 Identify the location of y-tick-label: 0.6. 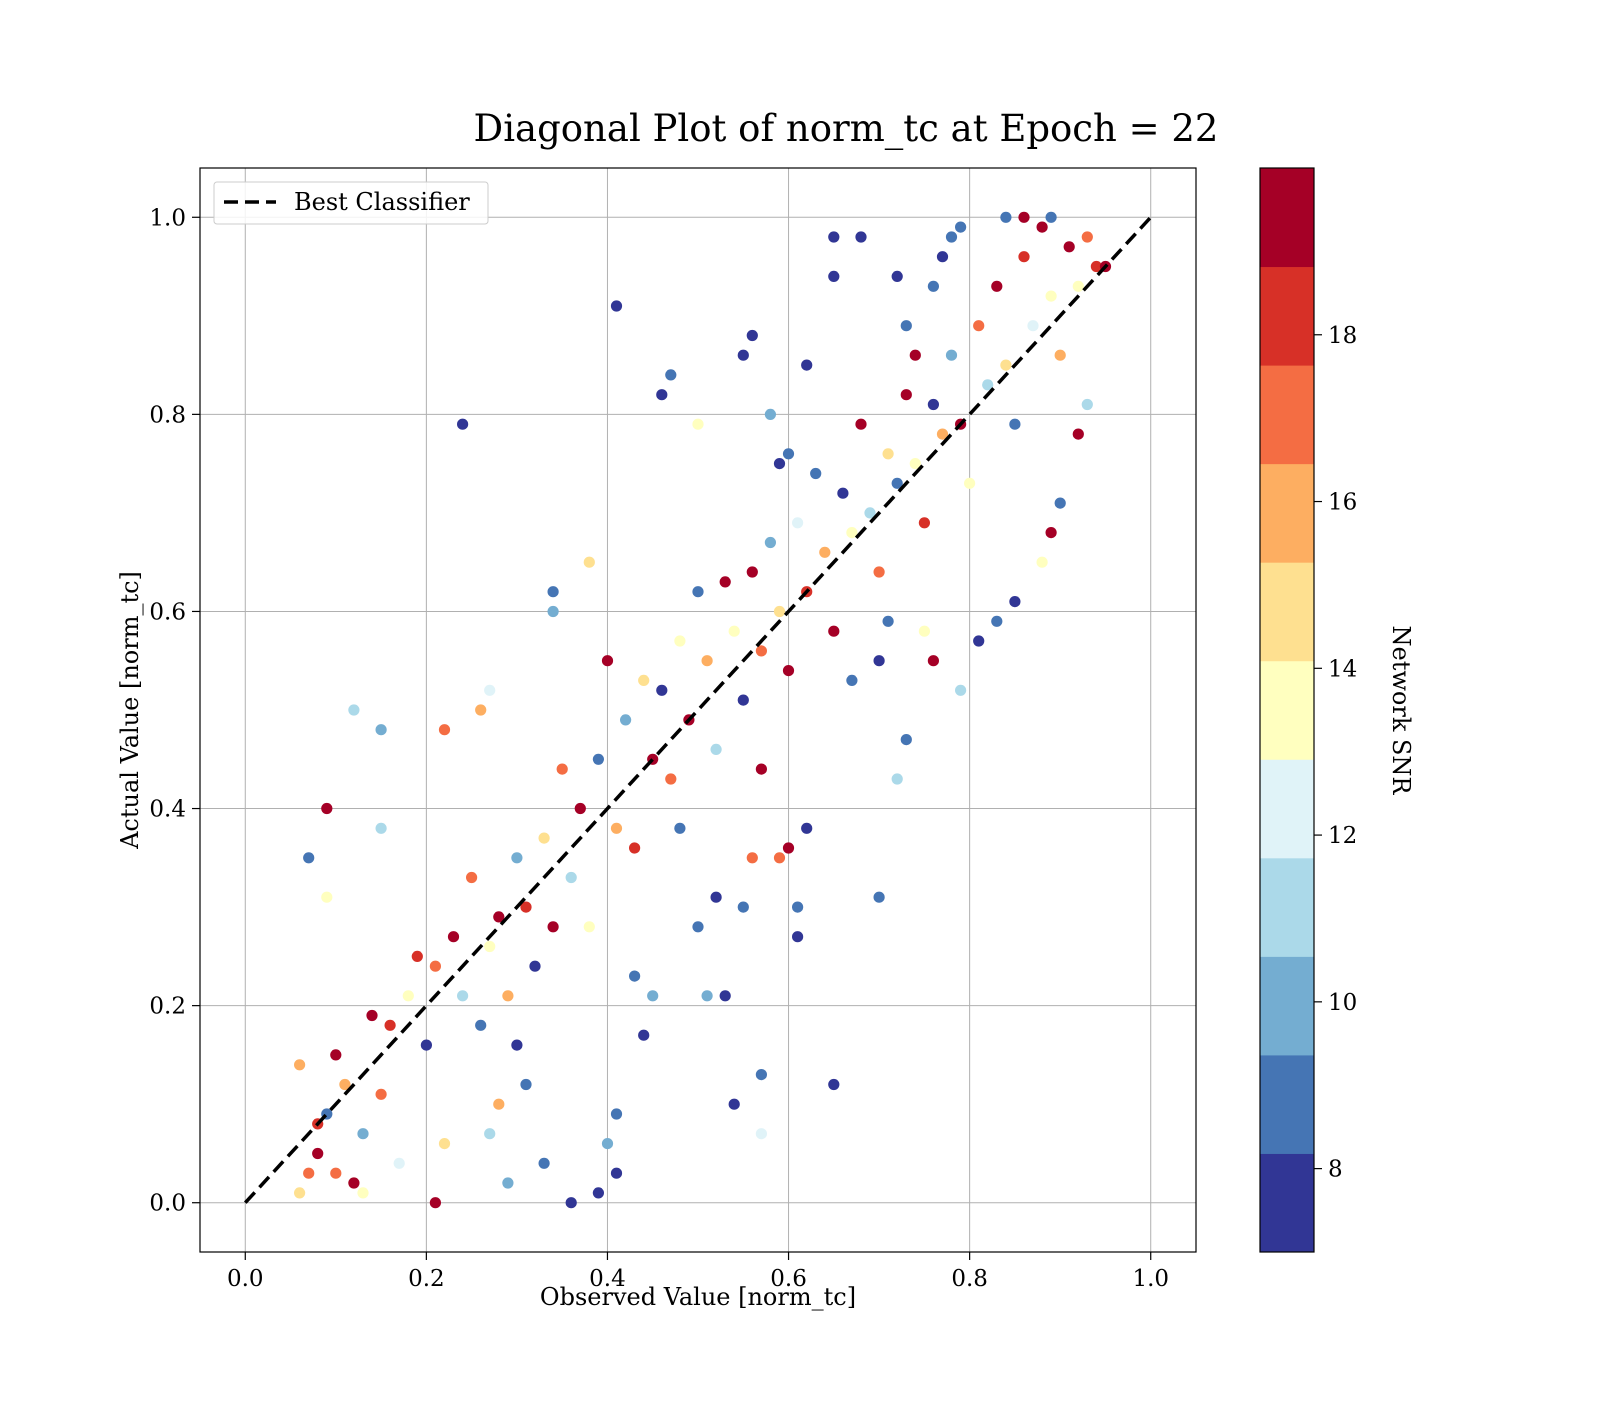
(167, 612).